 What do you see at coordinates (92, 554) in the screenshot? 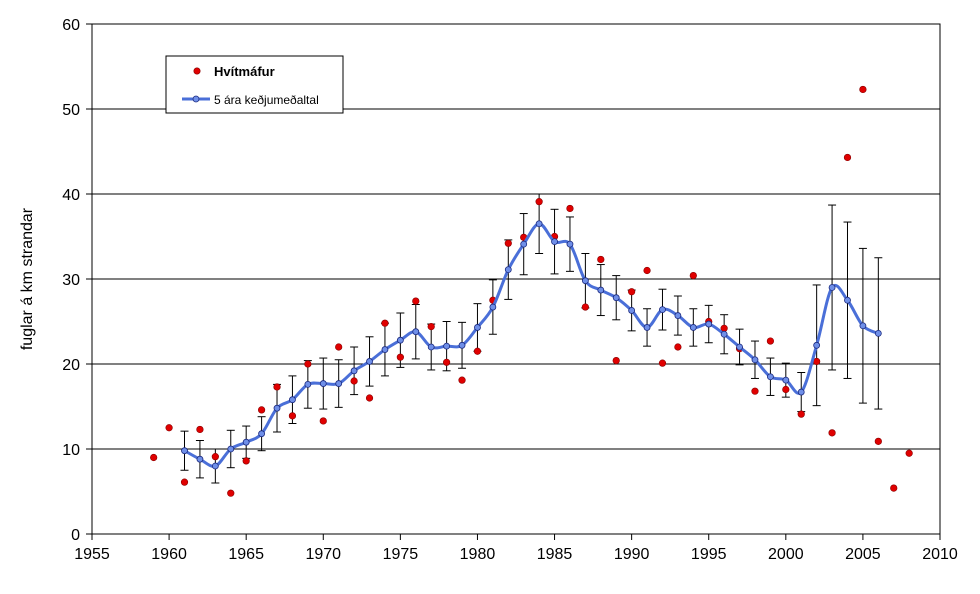
I see `x-tick-label: 1955` at bounding box center [92, 554].